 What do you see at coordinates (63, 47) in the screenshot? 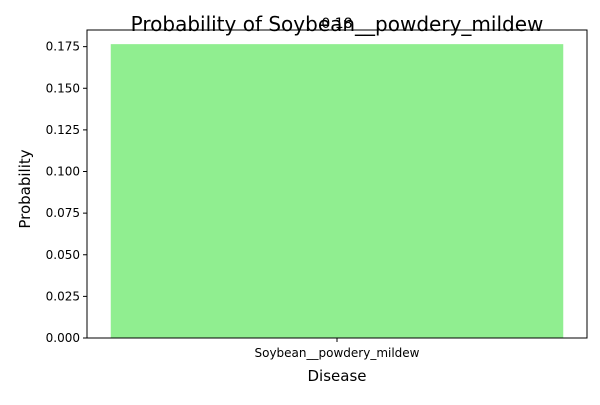
I see `y-tick-label: 0.175` at bounding box center [63, 47].